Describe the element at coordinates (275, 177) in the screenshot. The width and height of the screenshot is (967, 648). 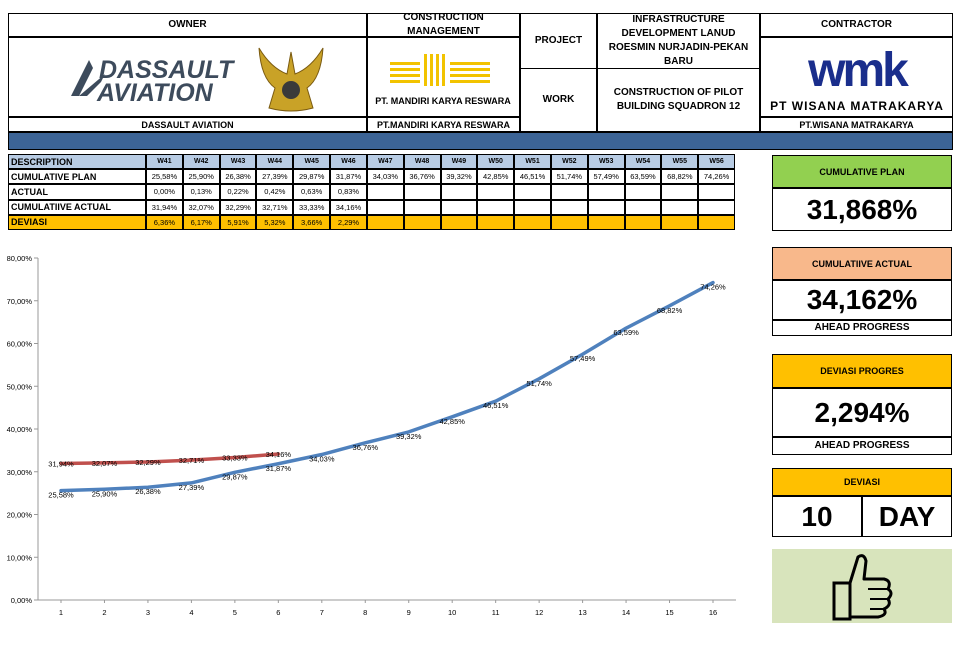
I see `table-cell: 27,39%` at that location.